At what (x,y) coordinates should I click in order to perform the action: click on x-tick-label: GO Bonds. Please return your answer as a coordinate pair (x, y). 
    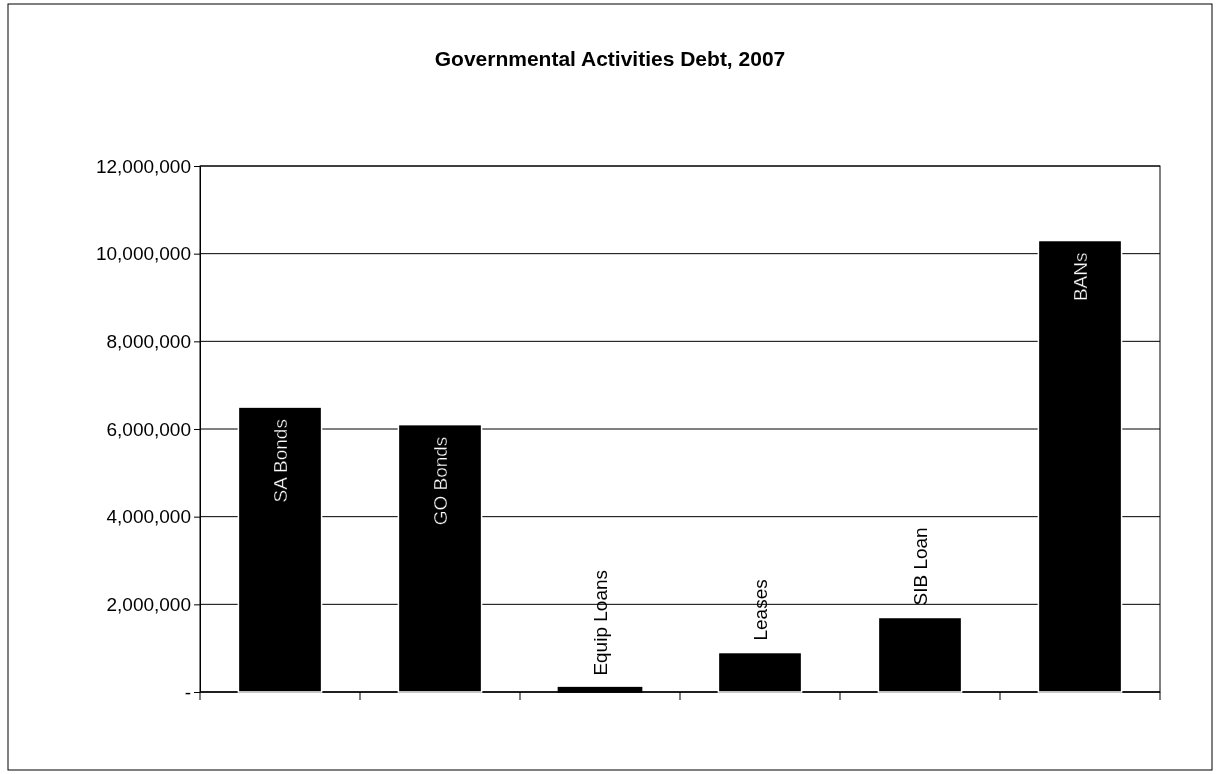
    Looking at the image, I should click on (440, 481).